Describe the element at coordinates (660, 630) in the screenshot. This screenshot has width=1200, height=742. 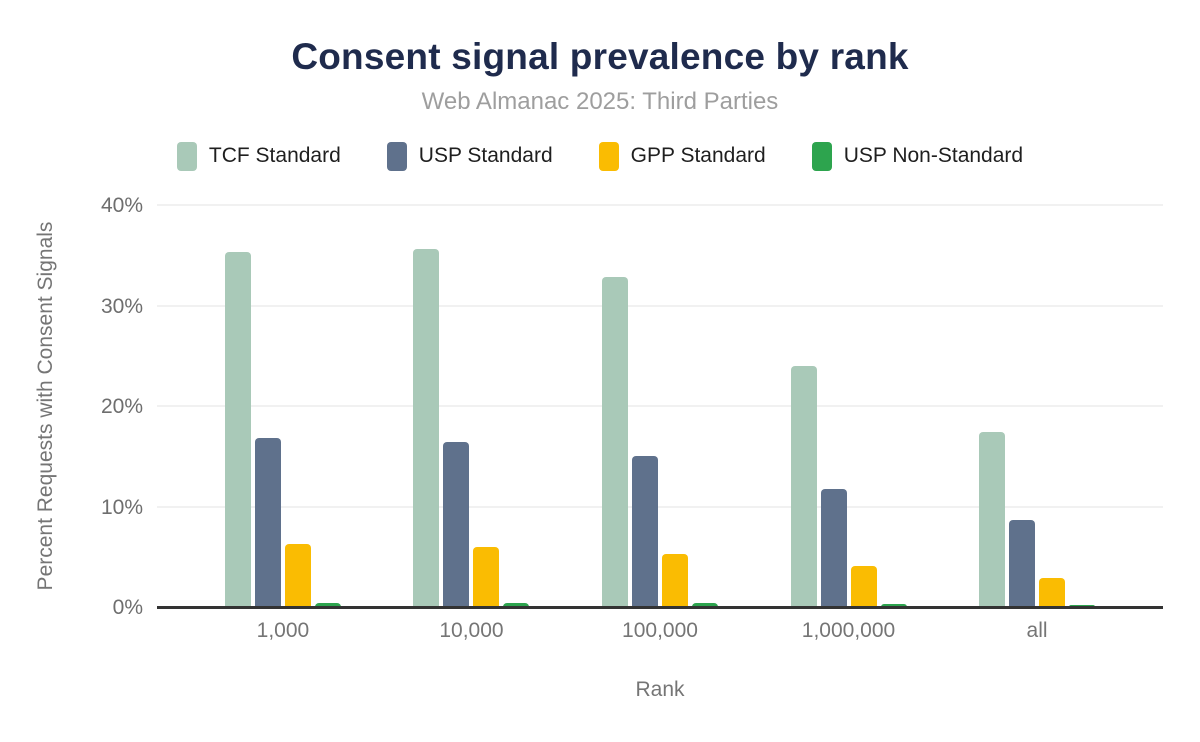
I see `x-category-label-100-000: 100,000` at that location.